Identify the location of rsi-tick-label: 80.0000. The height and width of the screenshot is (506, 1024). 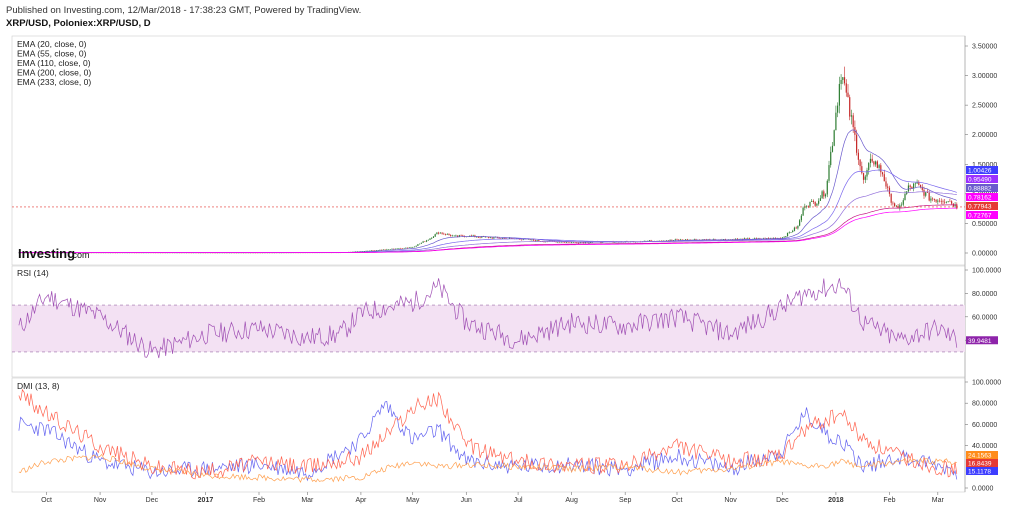
(984, 294).